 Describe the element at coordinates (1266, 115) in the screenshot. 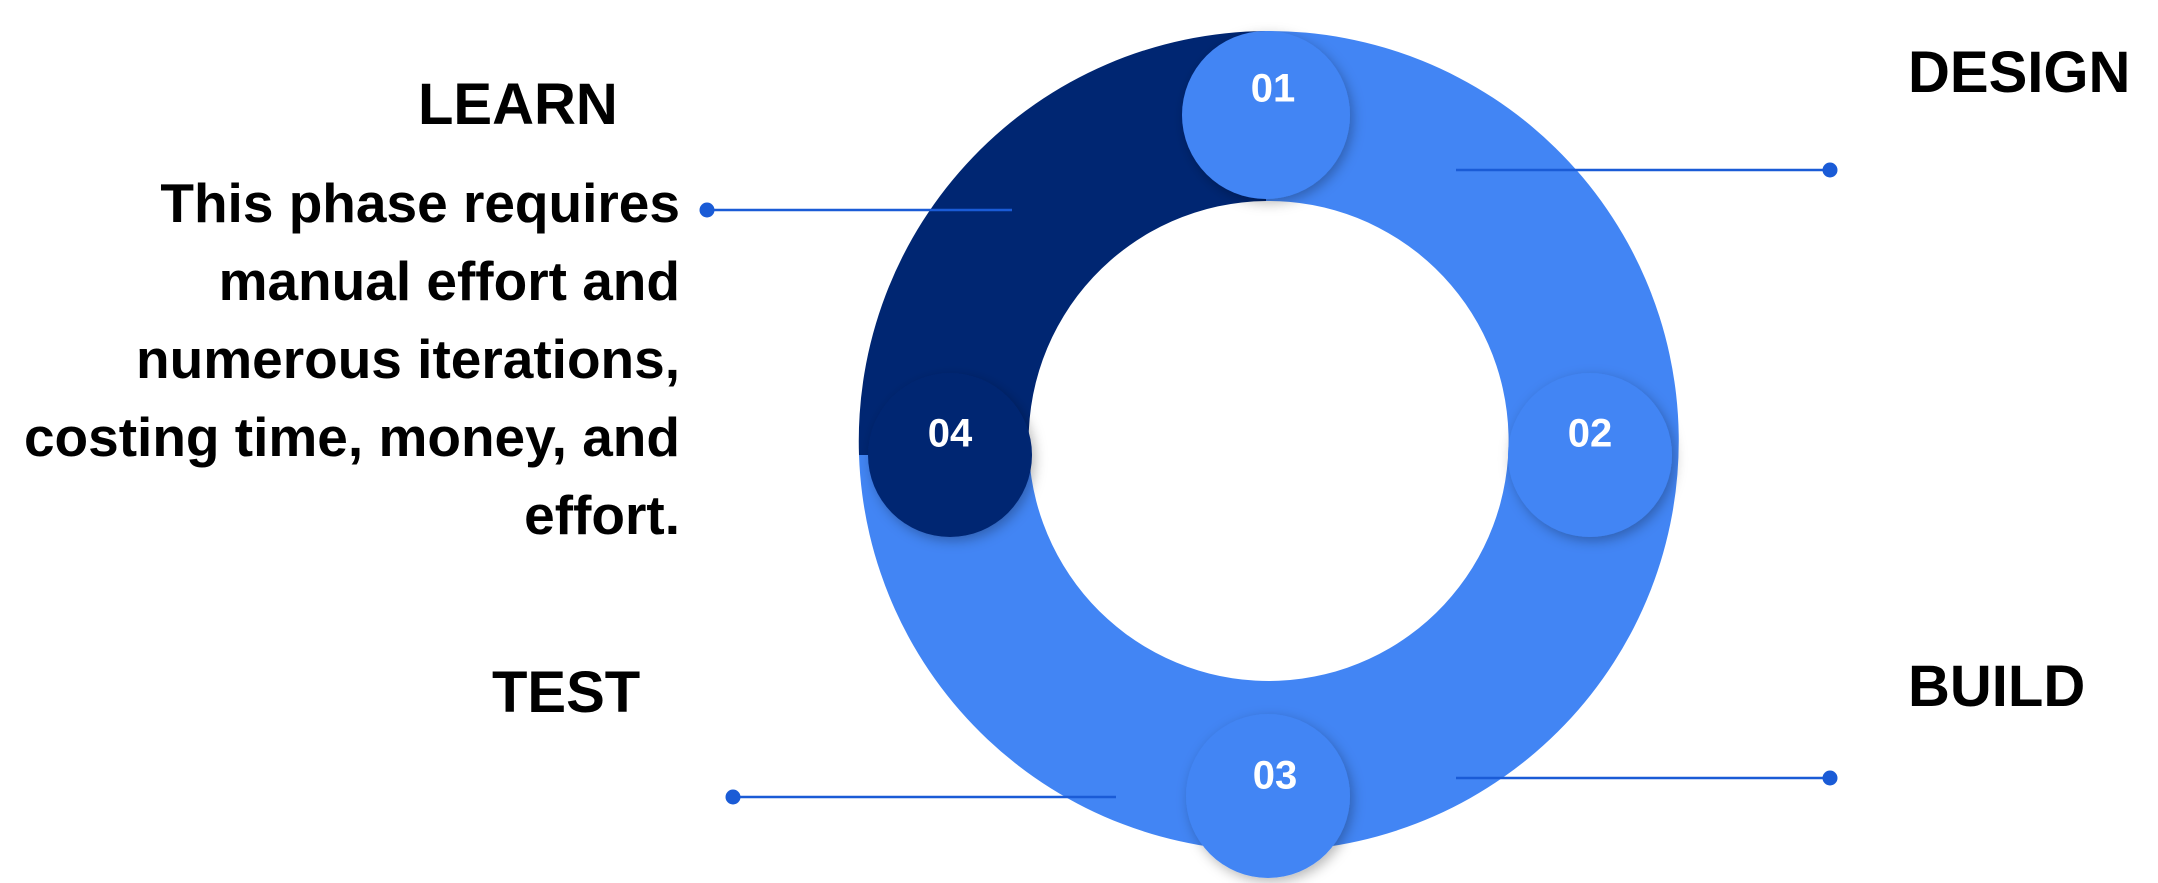

I see `step-knob-01: 01` at that location.